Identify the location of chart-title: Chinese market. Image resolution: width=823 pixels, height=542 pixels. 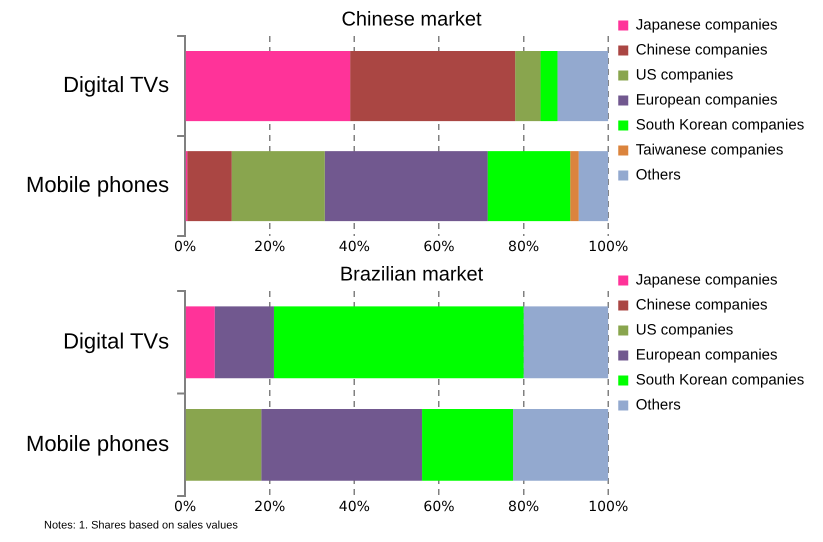
(411, 19).